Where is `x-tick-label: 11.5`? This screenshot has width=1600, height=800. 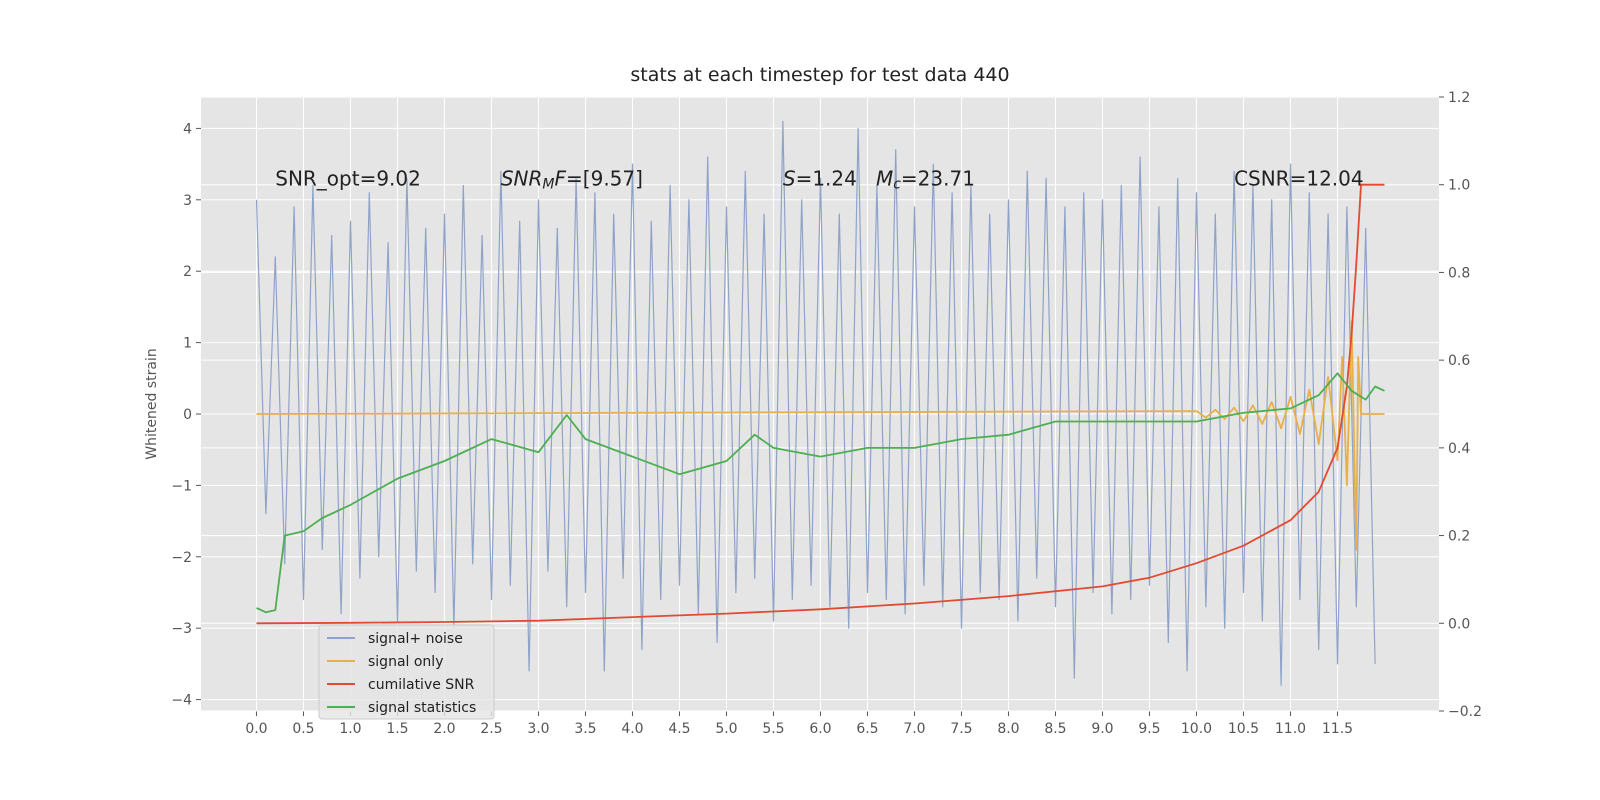
x-tick-label: 11.5 is located at coordinates (1337, 729).